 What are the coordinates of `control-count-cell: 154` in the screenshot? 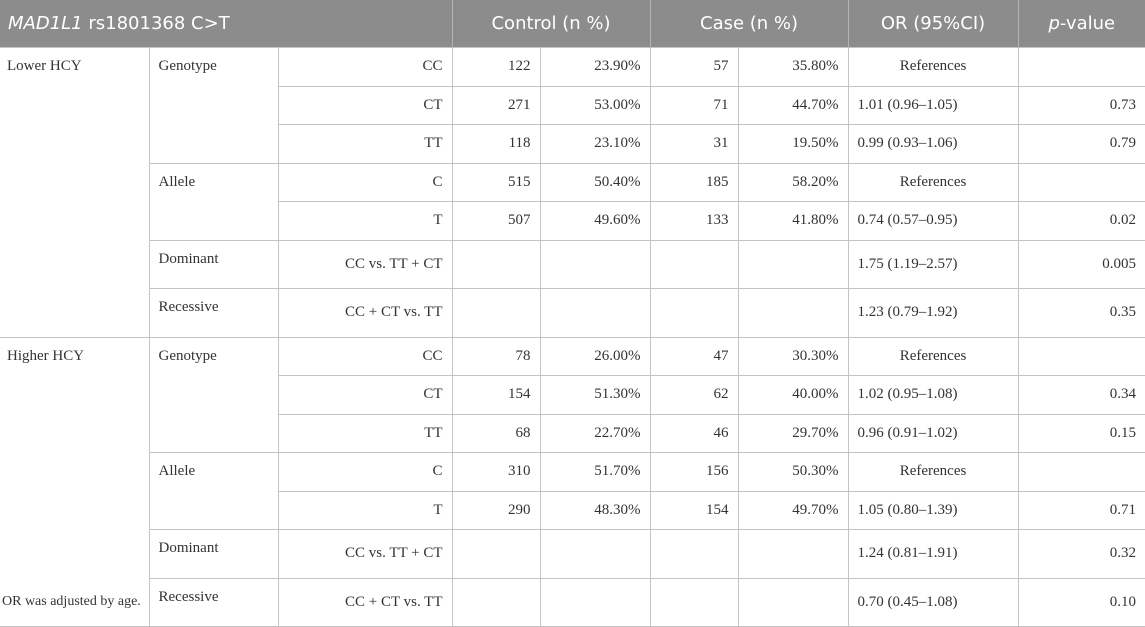 It's located at (496, 395).